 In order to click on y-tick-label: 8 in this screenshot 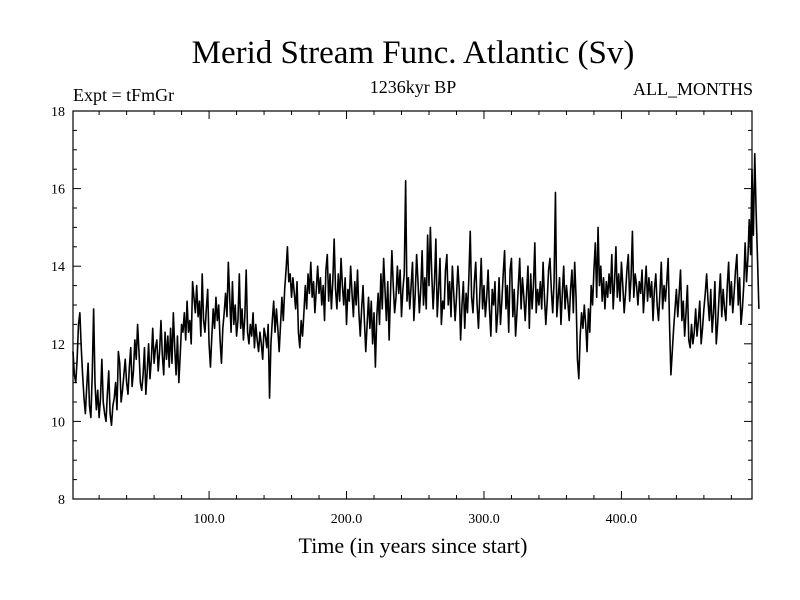, I will do `click(61, 500)`.